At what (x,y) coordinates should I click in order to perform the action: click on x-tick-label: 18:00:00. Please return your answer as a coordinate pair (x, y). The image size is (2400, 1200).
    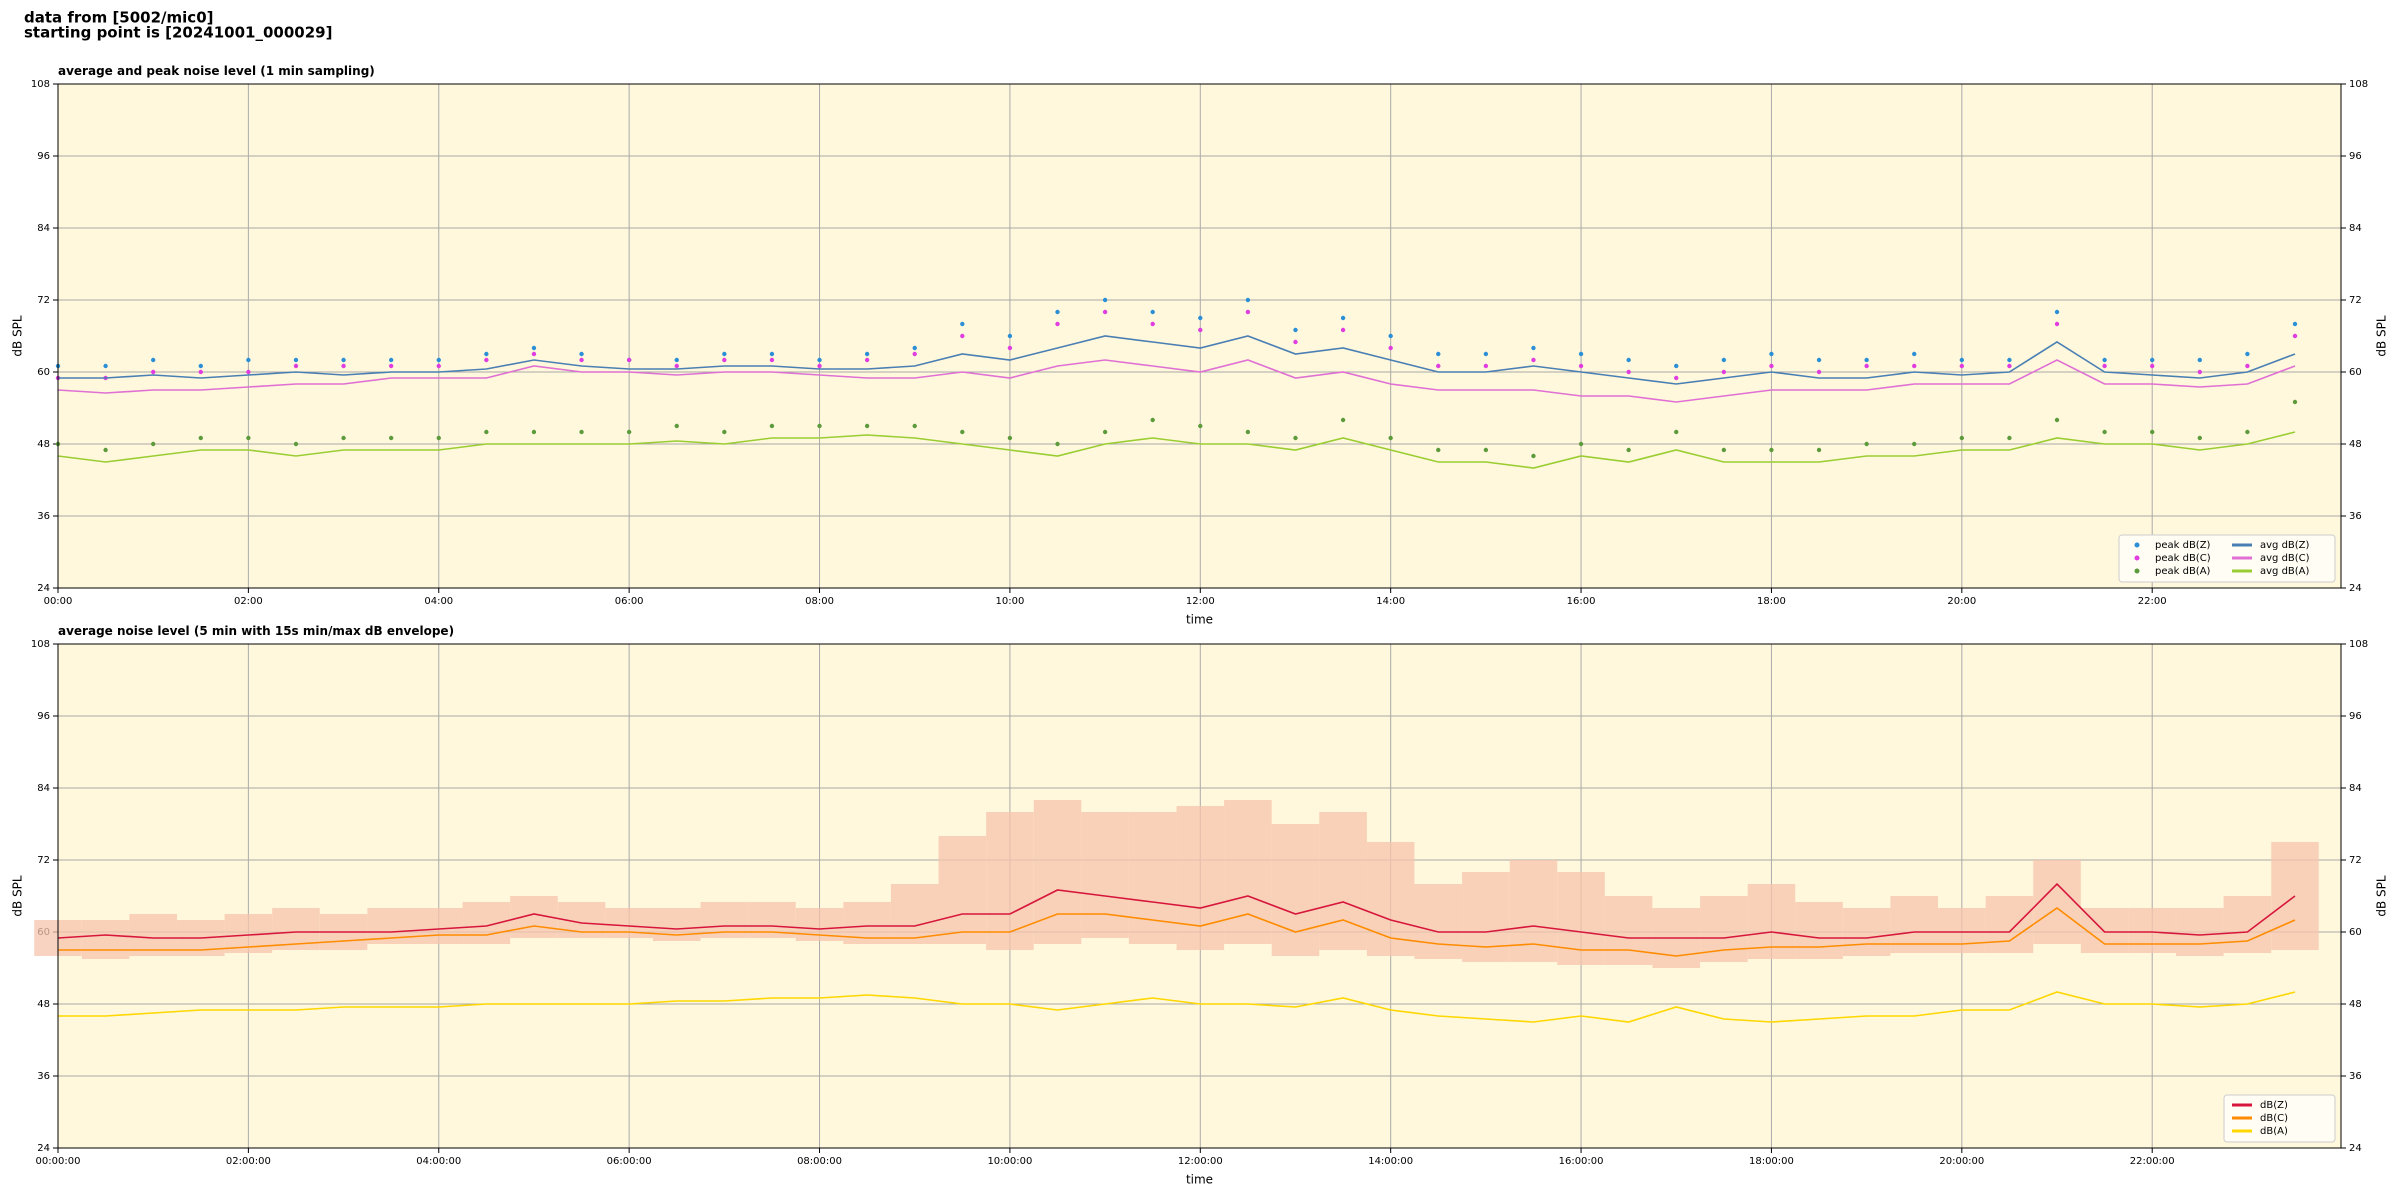
    Looking at the image, I should click on (1771, 1161).